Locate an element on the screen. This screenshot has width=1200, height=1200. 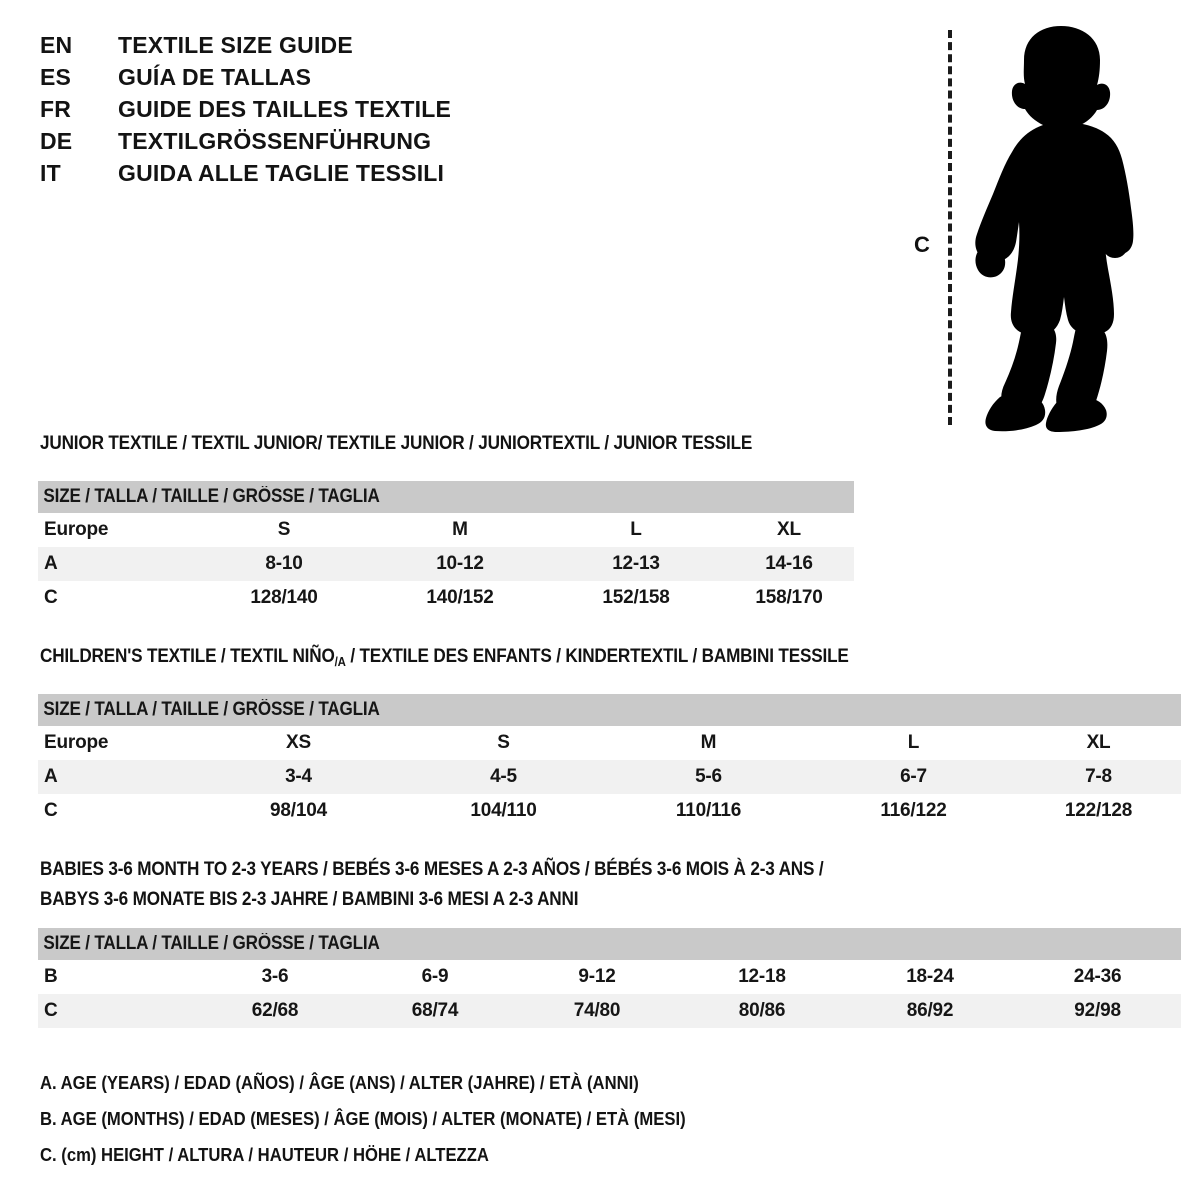
toddler-silhouette-icon is located at coordinates (1054, 229).